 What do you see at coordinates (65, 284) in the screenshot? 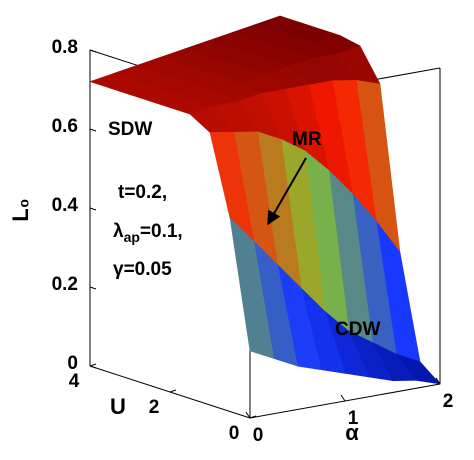
I see `z-tick-label: 0.2` at bounding box center [65, 284].